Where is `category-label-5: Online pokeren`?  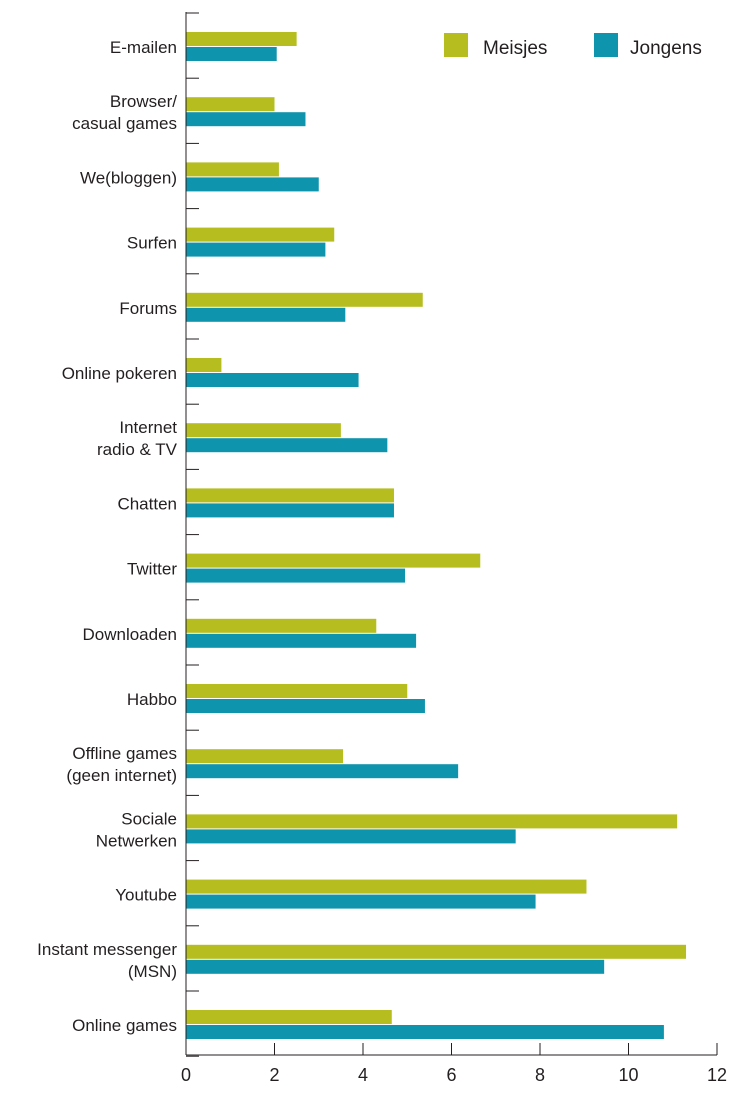 category-label-5: Online pokeren is located at coordinates (119, 373).